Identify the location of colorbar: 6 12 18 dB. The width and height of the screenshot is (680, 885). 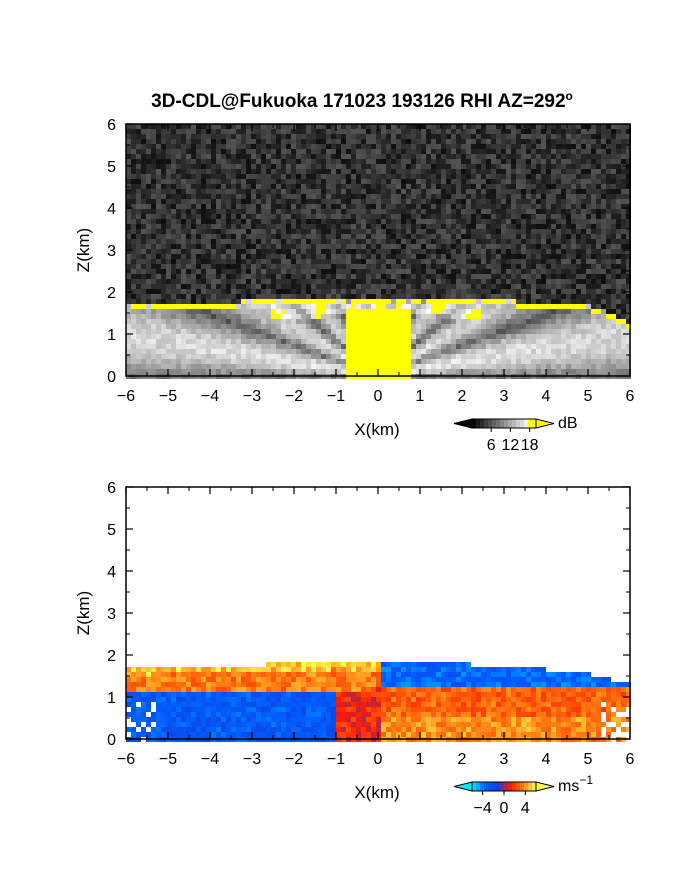
(515, 434).